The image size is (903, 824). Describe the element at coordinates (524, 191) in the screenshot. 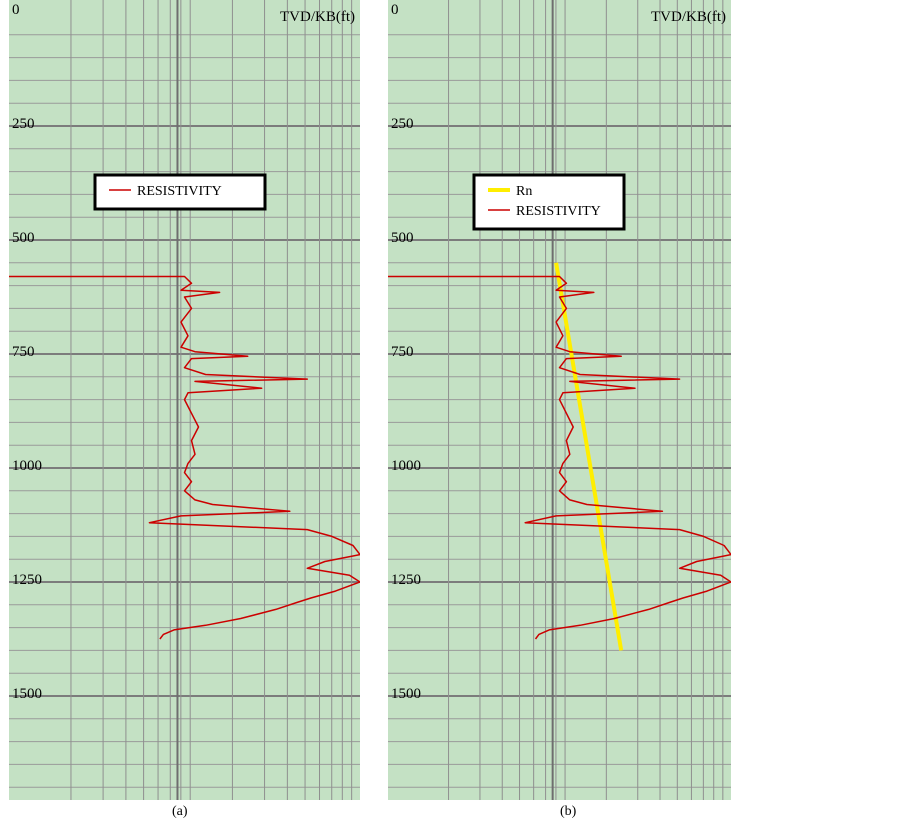

I see `legend-label: Rn` at that location.